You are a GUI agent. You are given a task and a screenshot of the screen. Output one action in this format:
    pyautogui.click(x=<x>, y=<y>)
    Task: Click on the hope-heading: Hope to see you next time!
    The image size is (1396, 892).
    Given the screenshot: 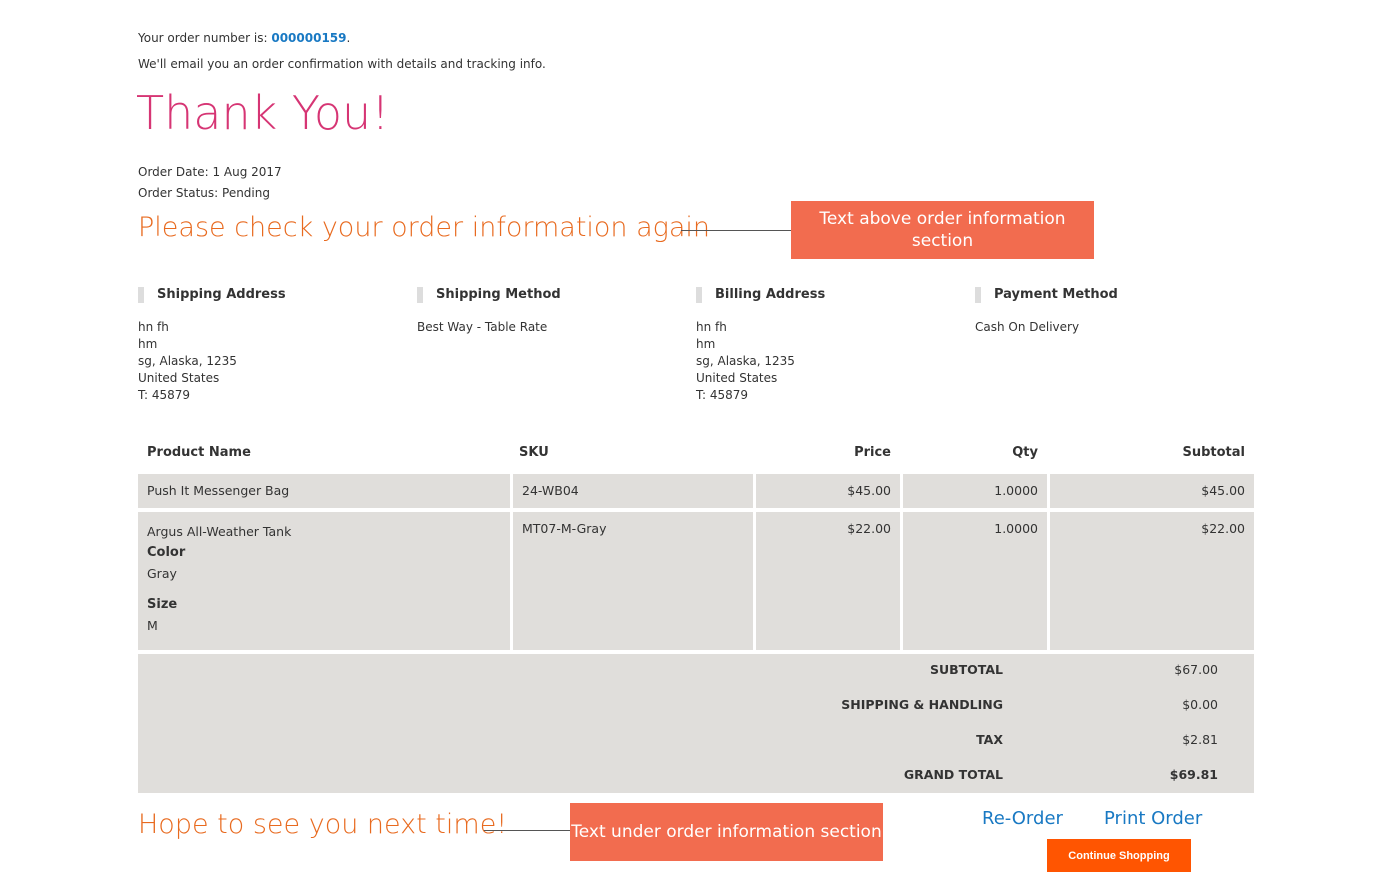 What is the action you would take?
    pyautogui.click(x=323, y=824)
    